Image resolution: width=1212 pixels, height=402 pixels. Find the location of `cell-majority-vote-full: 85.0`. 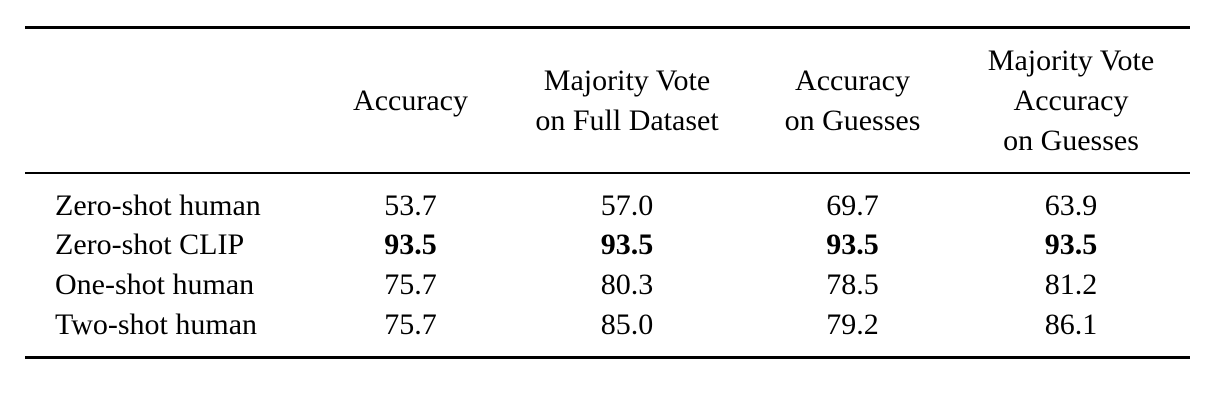

cell-majority-vote-full: 85.0 is located at coordinates (627, 324).